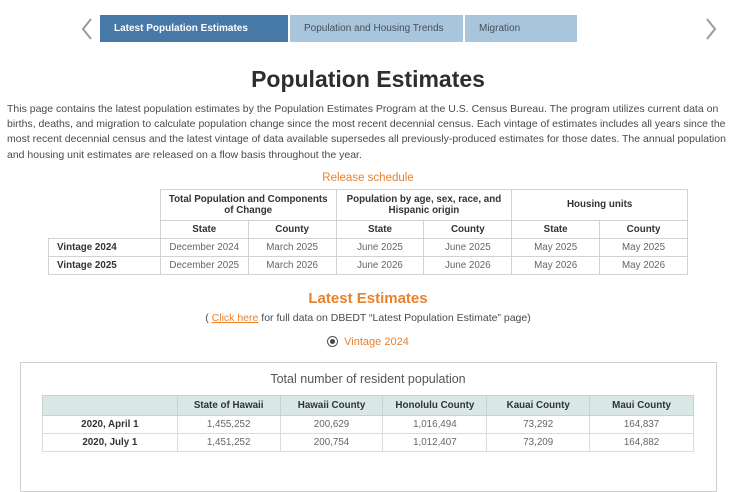 The width and height of the screenshot is (736, 492). Describe the element at coordinates (368, 177) in the screenshot. I see `release-schedule-heading: Release schedule` at that location.